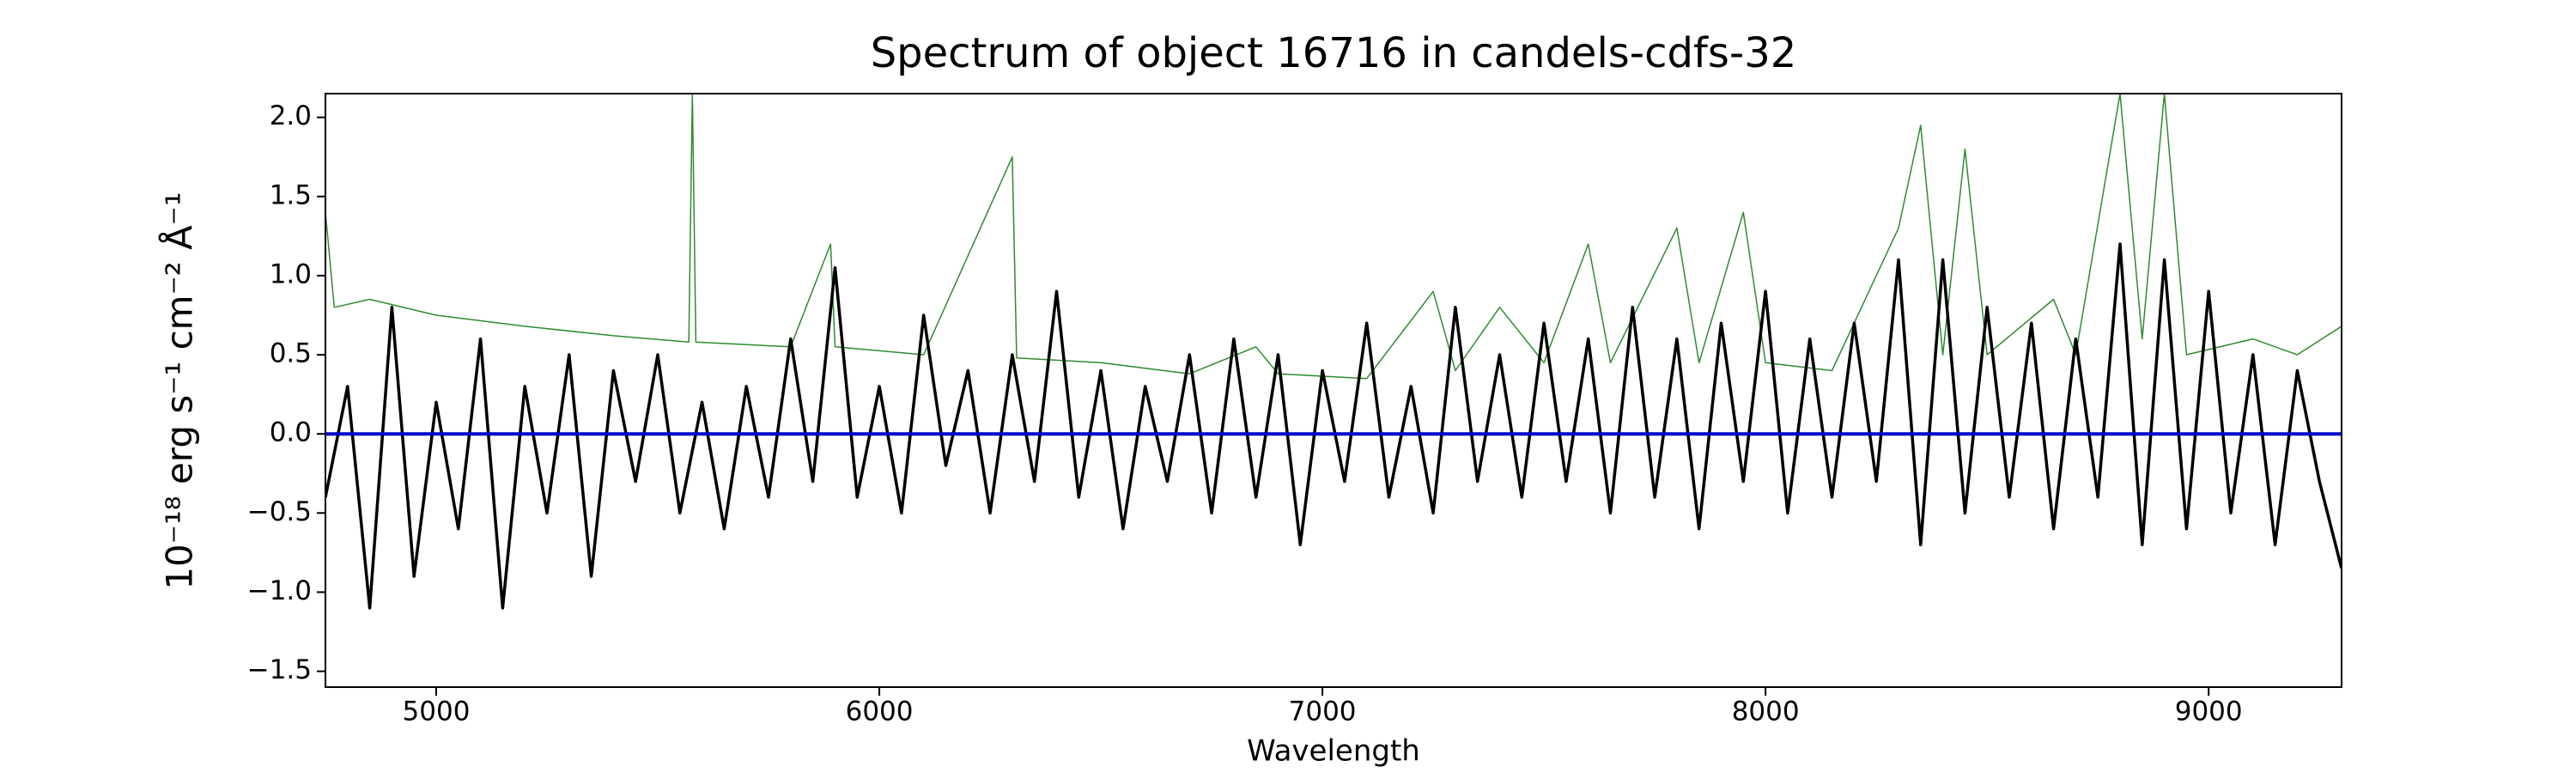 The width and height of the screenshot is (2576, 773). Describe the element at coordinates (291, 115) in the screenshot. I see `y-tick-label: 2.0` at that location.